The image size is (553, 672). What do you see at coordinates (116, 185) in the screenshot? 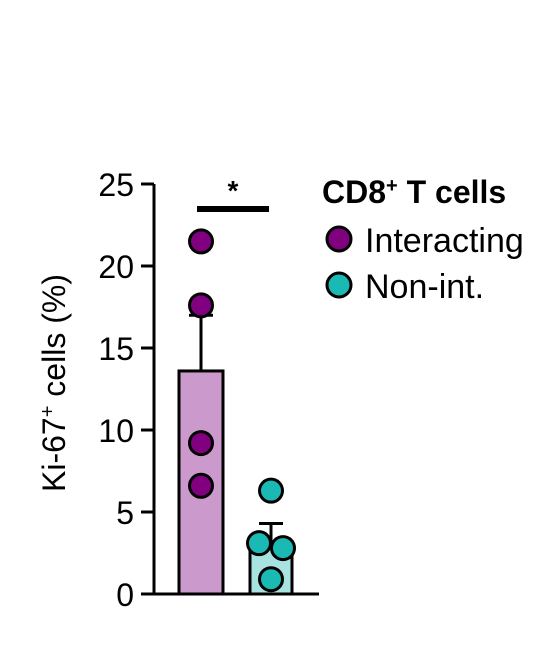
I see `y-tick-label: 25` at bounding box center [116, 185].